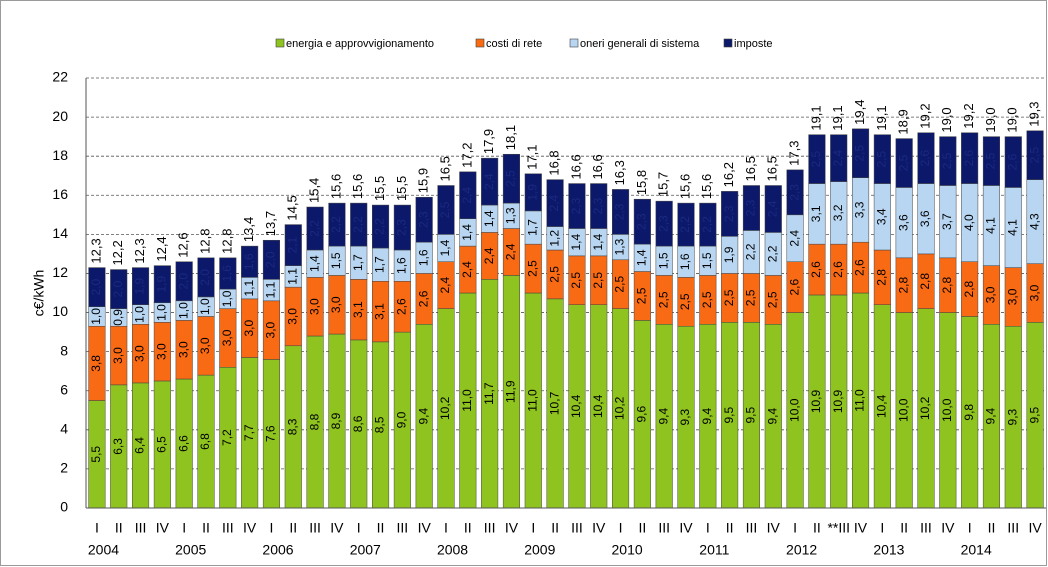 Image resolution: width=1048 pixels, height=567 pixels. Describe the element at coordinates (183, 244) in the screenshot. I see `total-label: 12,6` at that location.